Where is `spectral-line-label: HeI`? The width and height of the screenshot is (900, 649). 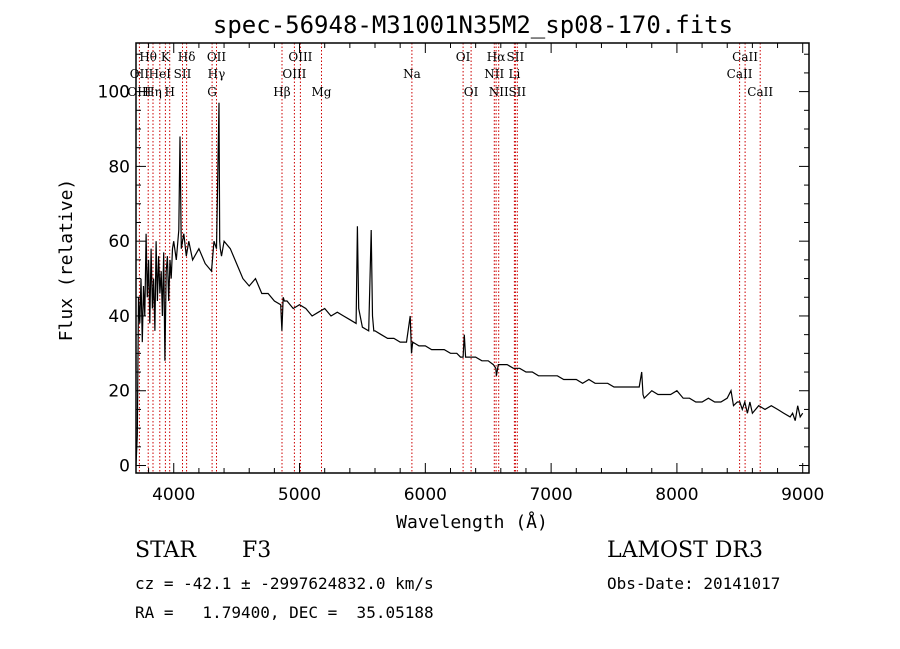
spectral-line-label: HeI is located at coordinates (160, 74).